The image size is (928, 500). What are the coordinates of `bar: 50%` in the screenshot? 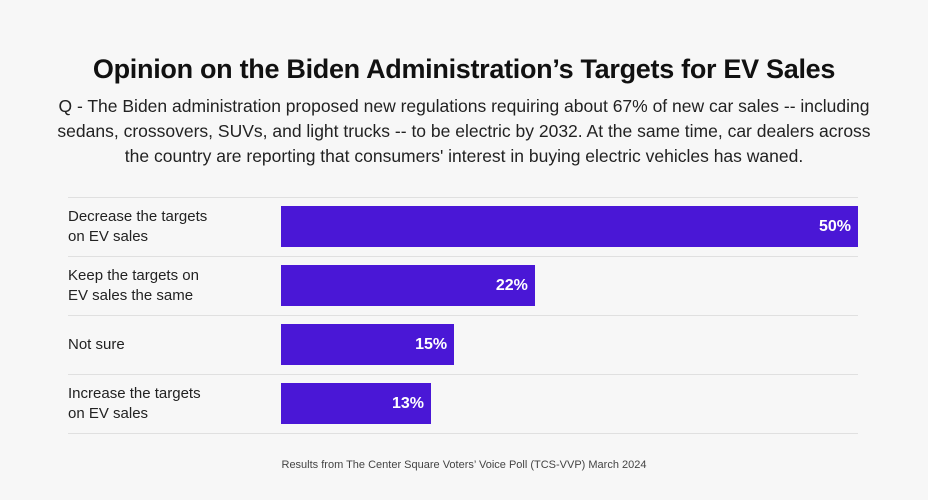 It's located at (569, 226).